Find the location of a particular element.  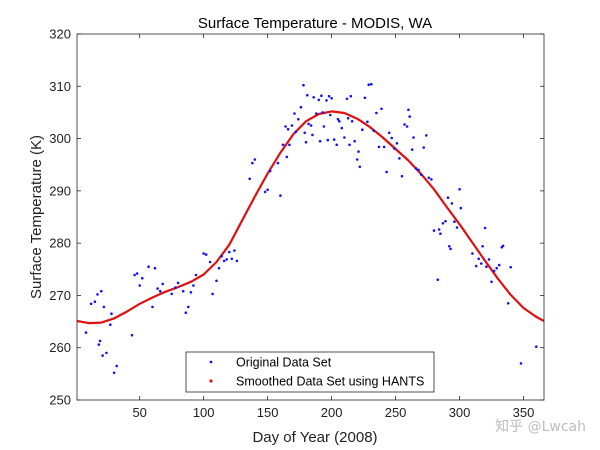

legend-marker-smoothed is located at coordinates (211, 381).